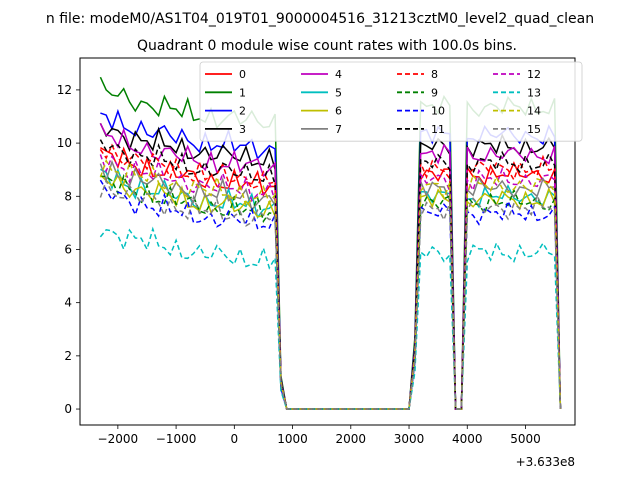 The width and height of the screenshot is (640, 480). I want to click on x-tick-label: −1000, so click(176, 439).